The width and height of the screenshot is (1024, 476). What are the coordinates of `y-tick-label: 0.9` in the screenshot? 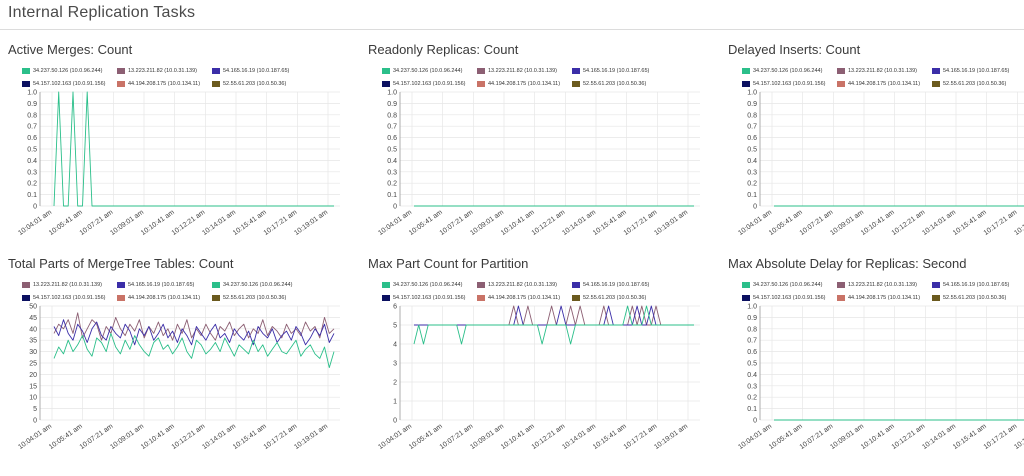 It's located at (752, 104).